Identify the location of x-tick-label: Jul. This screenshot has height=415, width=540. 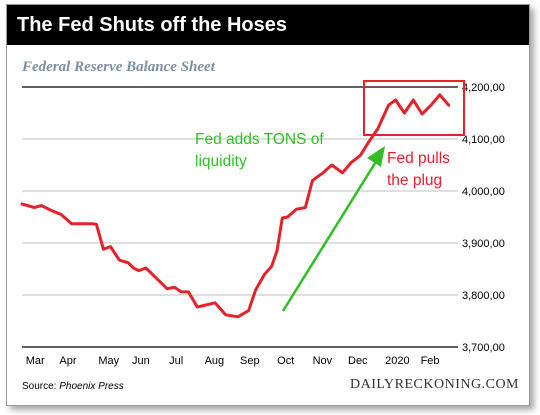
(176, 361).